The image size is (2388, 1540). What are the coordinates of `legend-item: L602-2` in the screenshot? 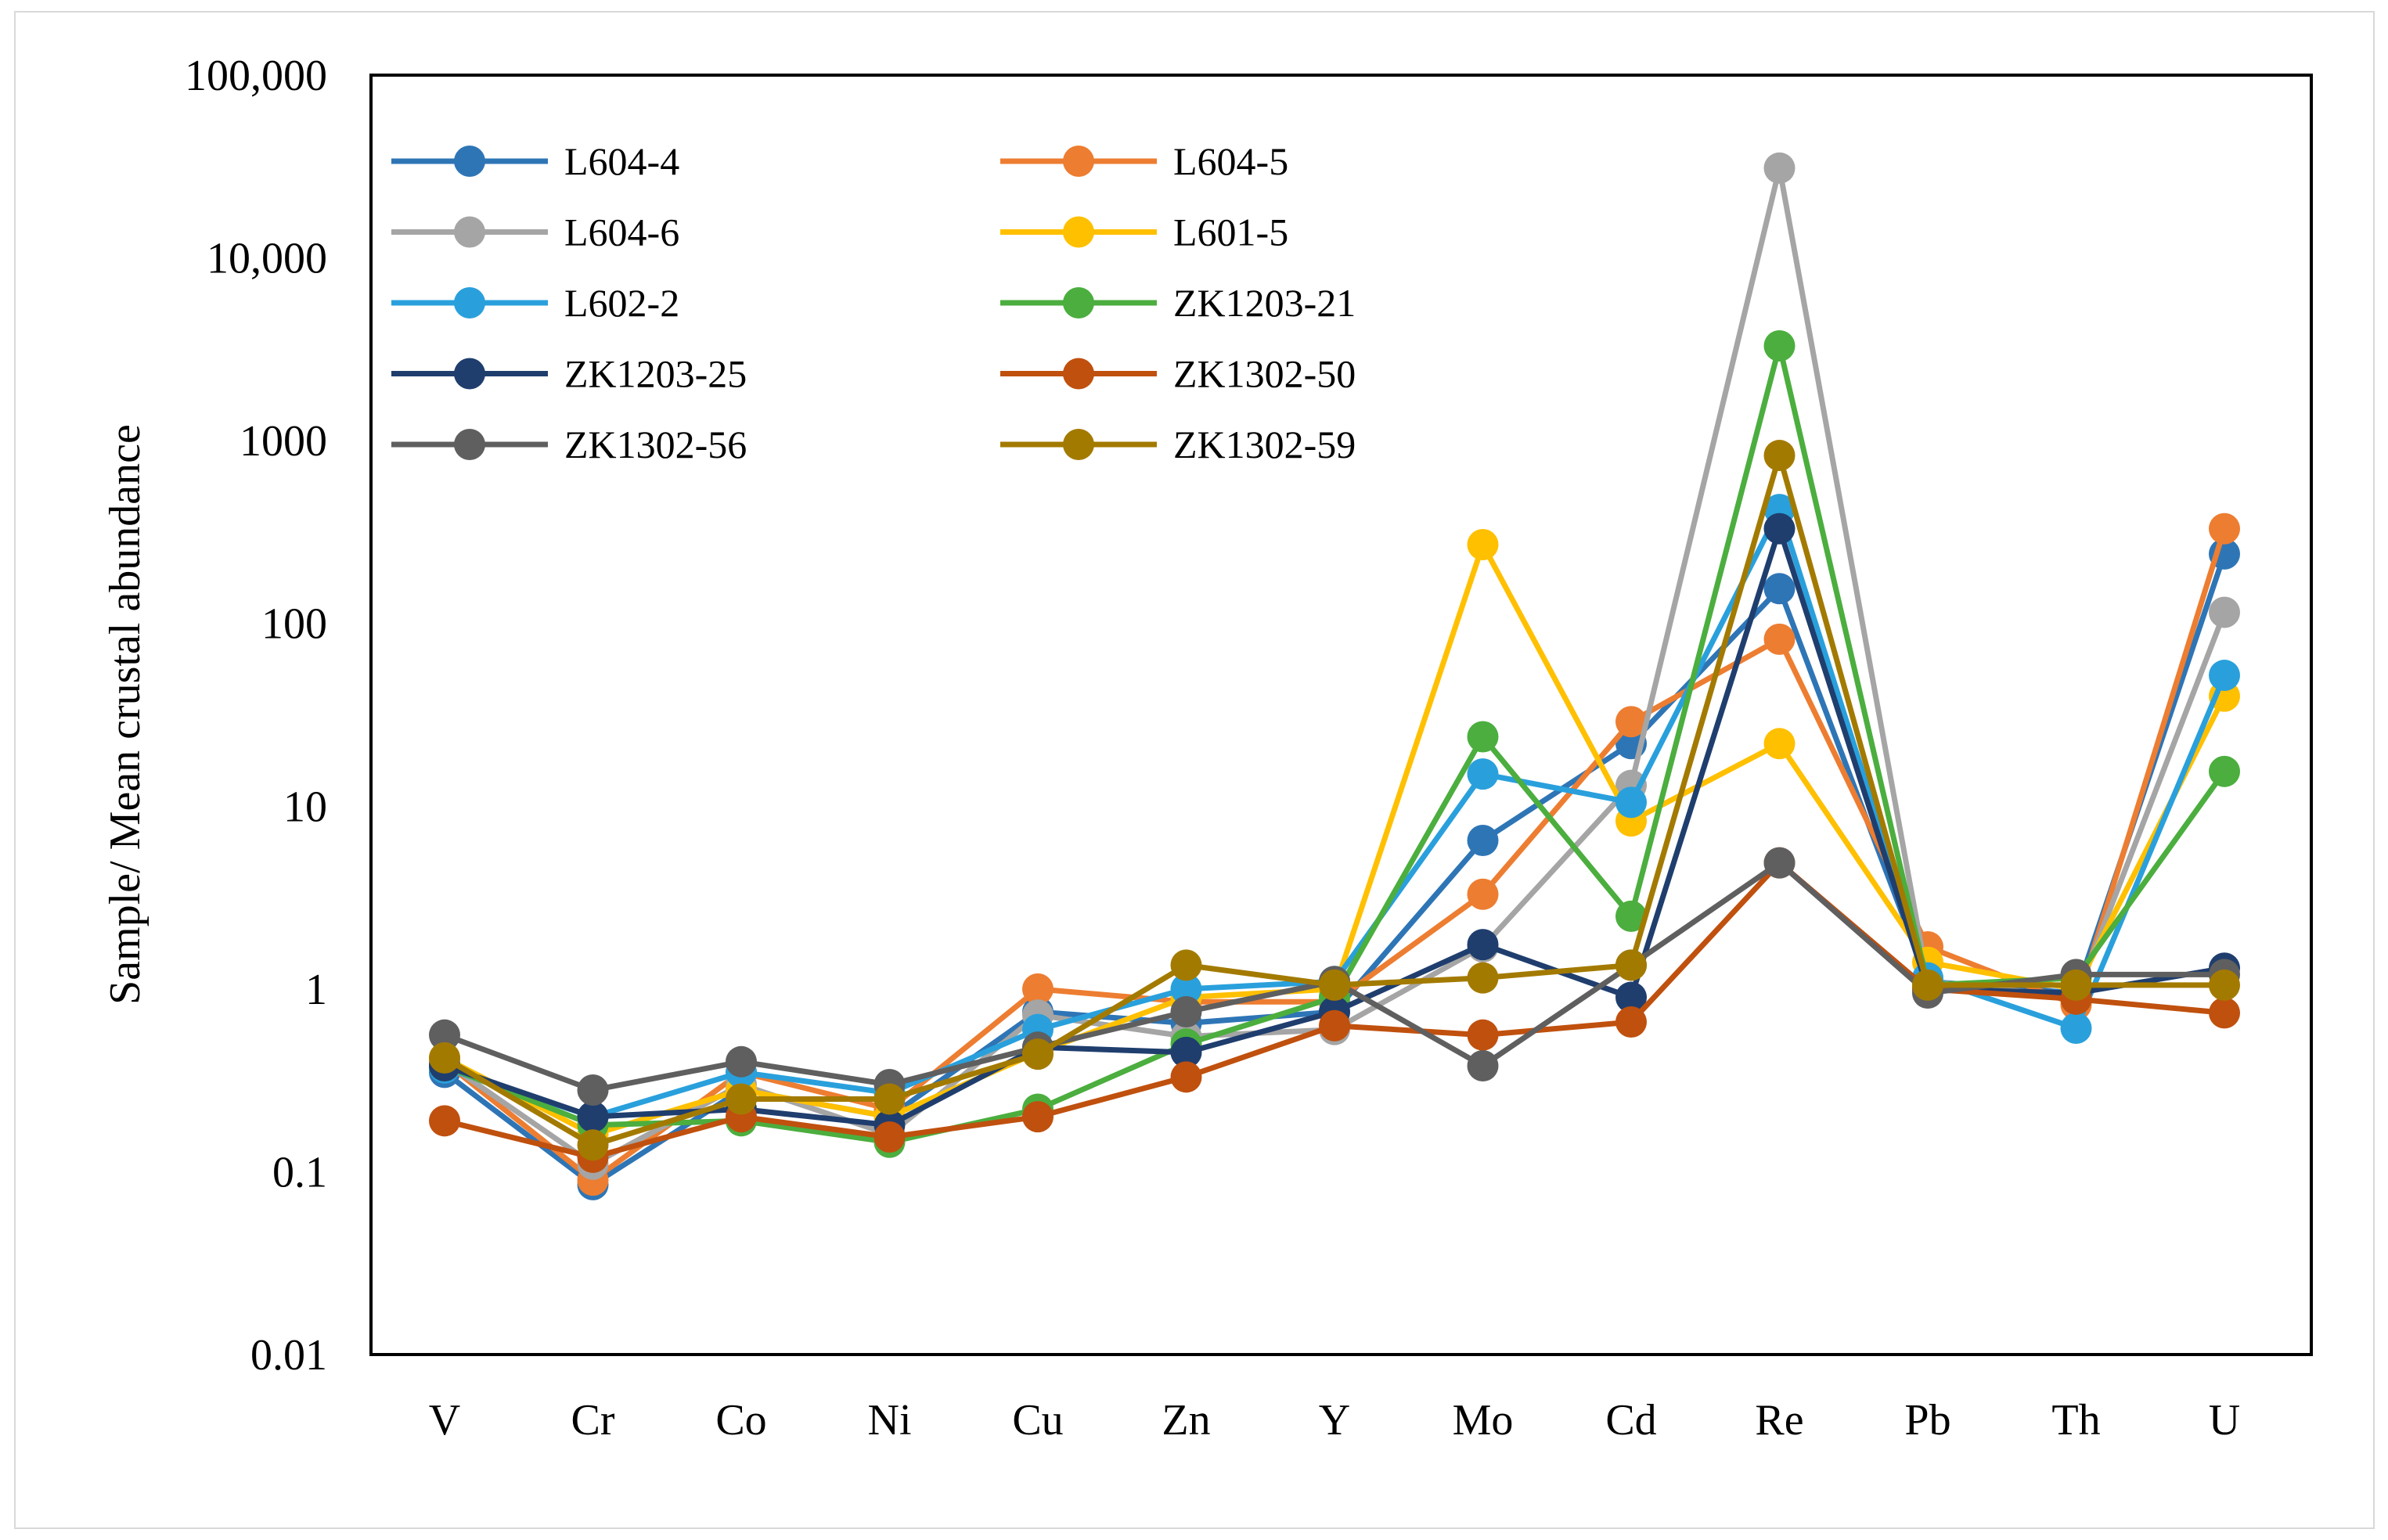 It's located at (535, 303).